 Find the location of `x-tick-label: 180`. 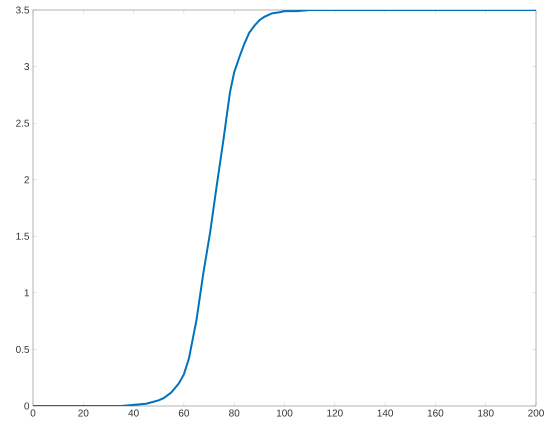

x-tick-label: 180 is located at coordinates (486, 413).